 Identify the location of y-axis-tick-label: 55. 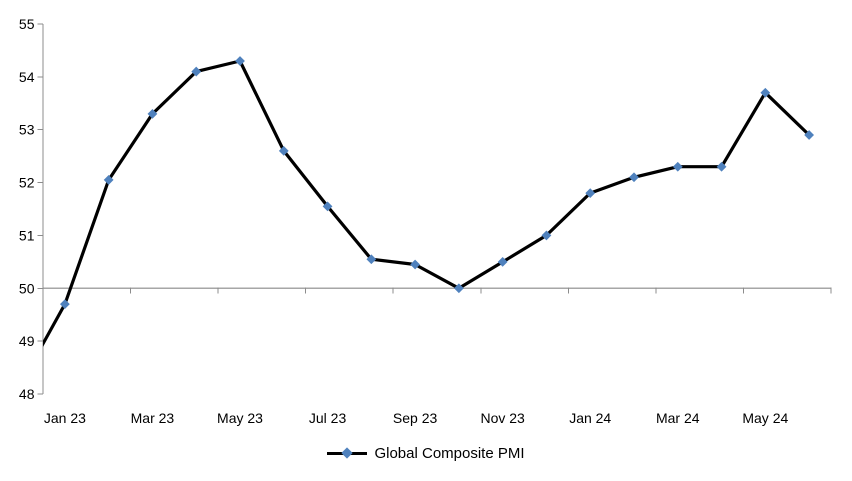
(27, 24).